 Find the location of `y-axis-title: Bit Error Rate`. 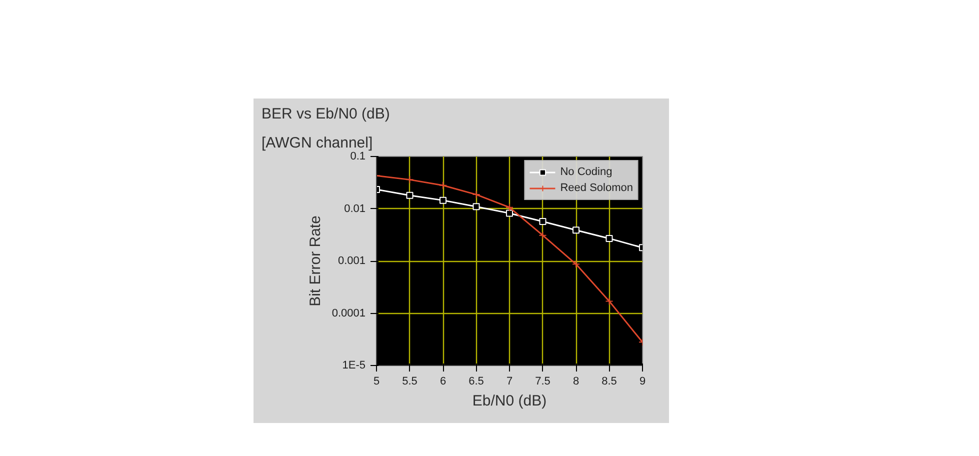

y-axis-title: Bit Error Rate is located at coordinates (315, 261).